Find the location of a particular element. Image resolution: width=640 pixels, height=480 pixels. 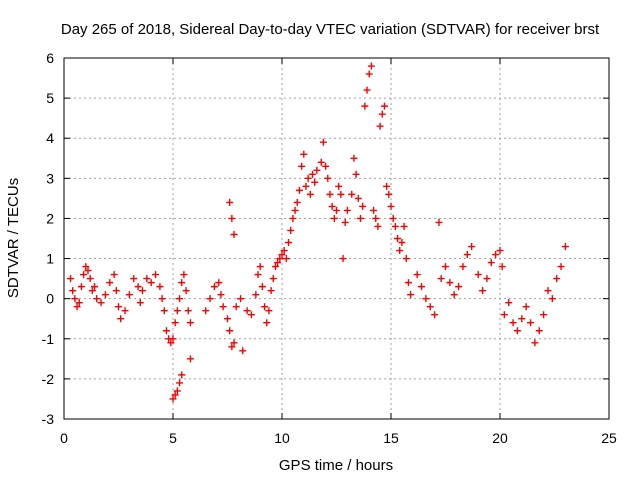

y-tick-label: -1 is located at coordinates (48, 339).